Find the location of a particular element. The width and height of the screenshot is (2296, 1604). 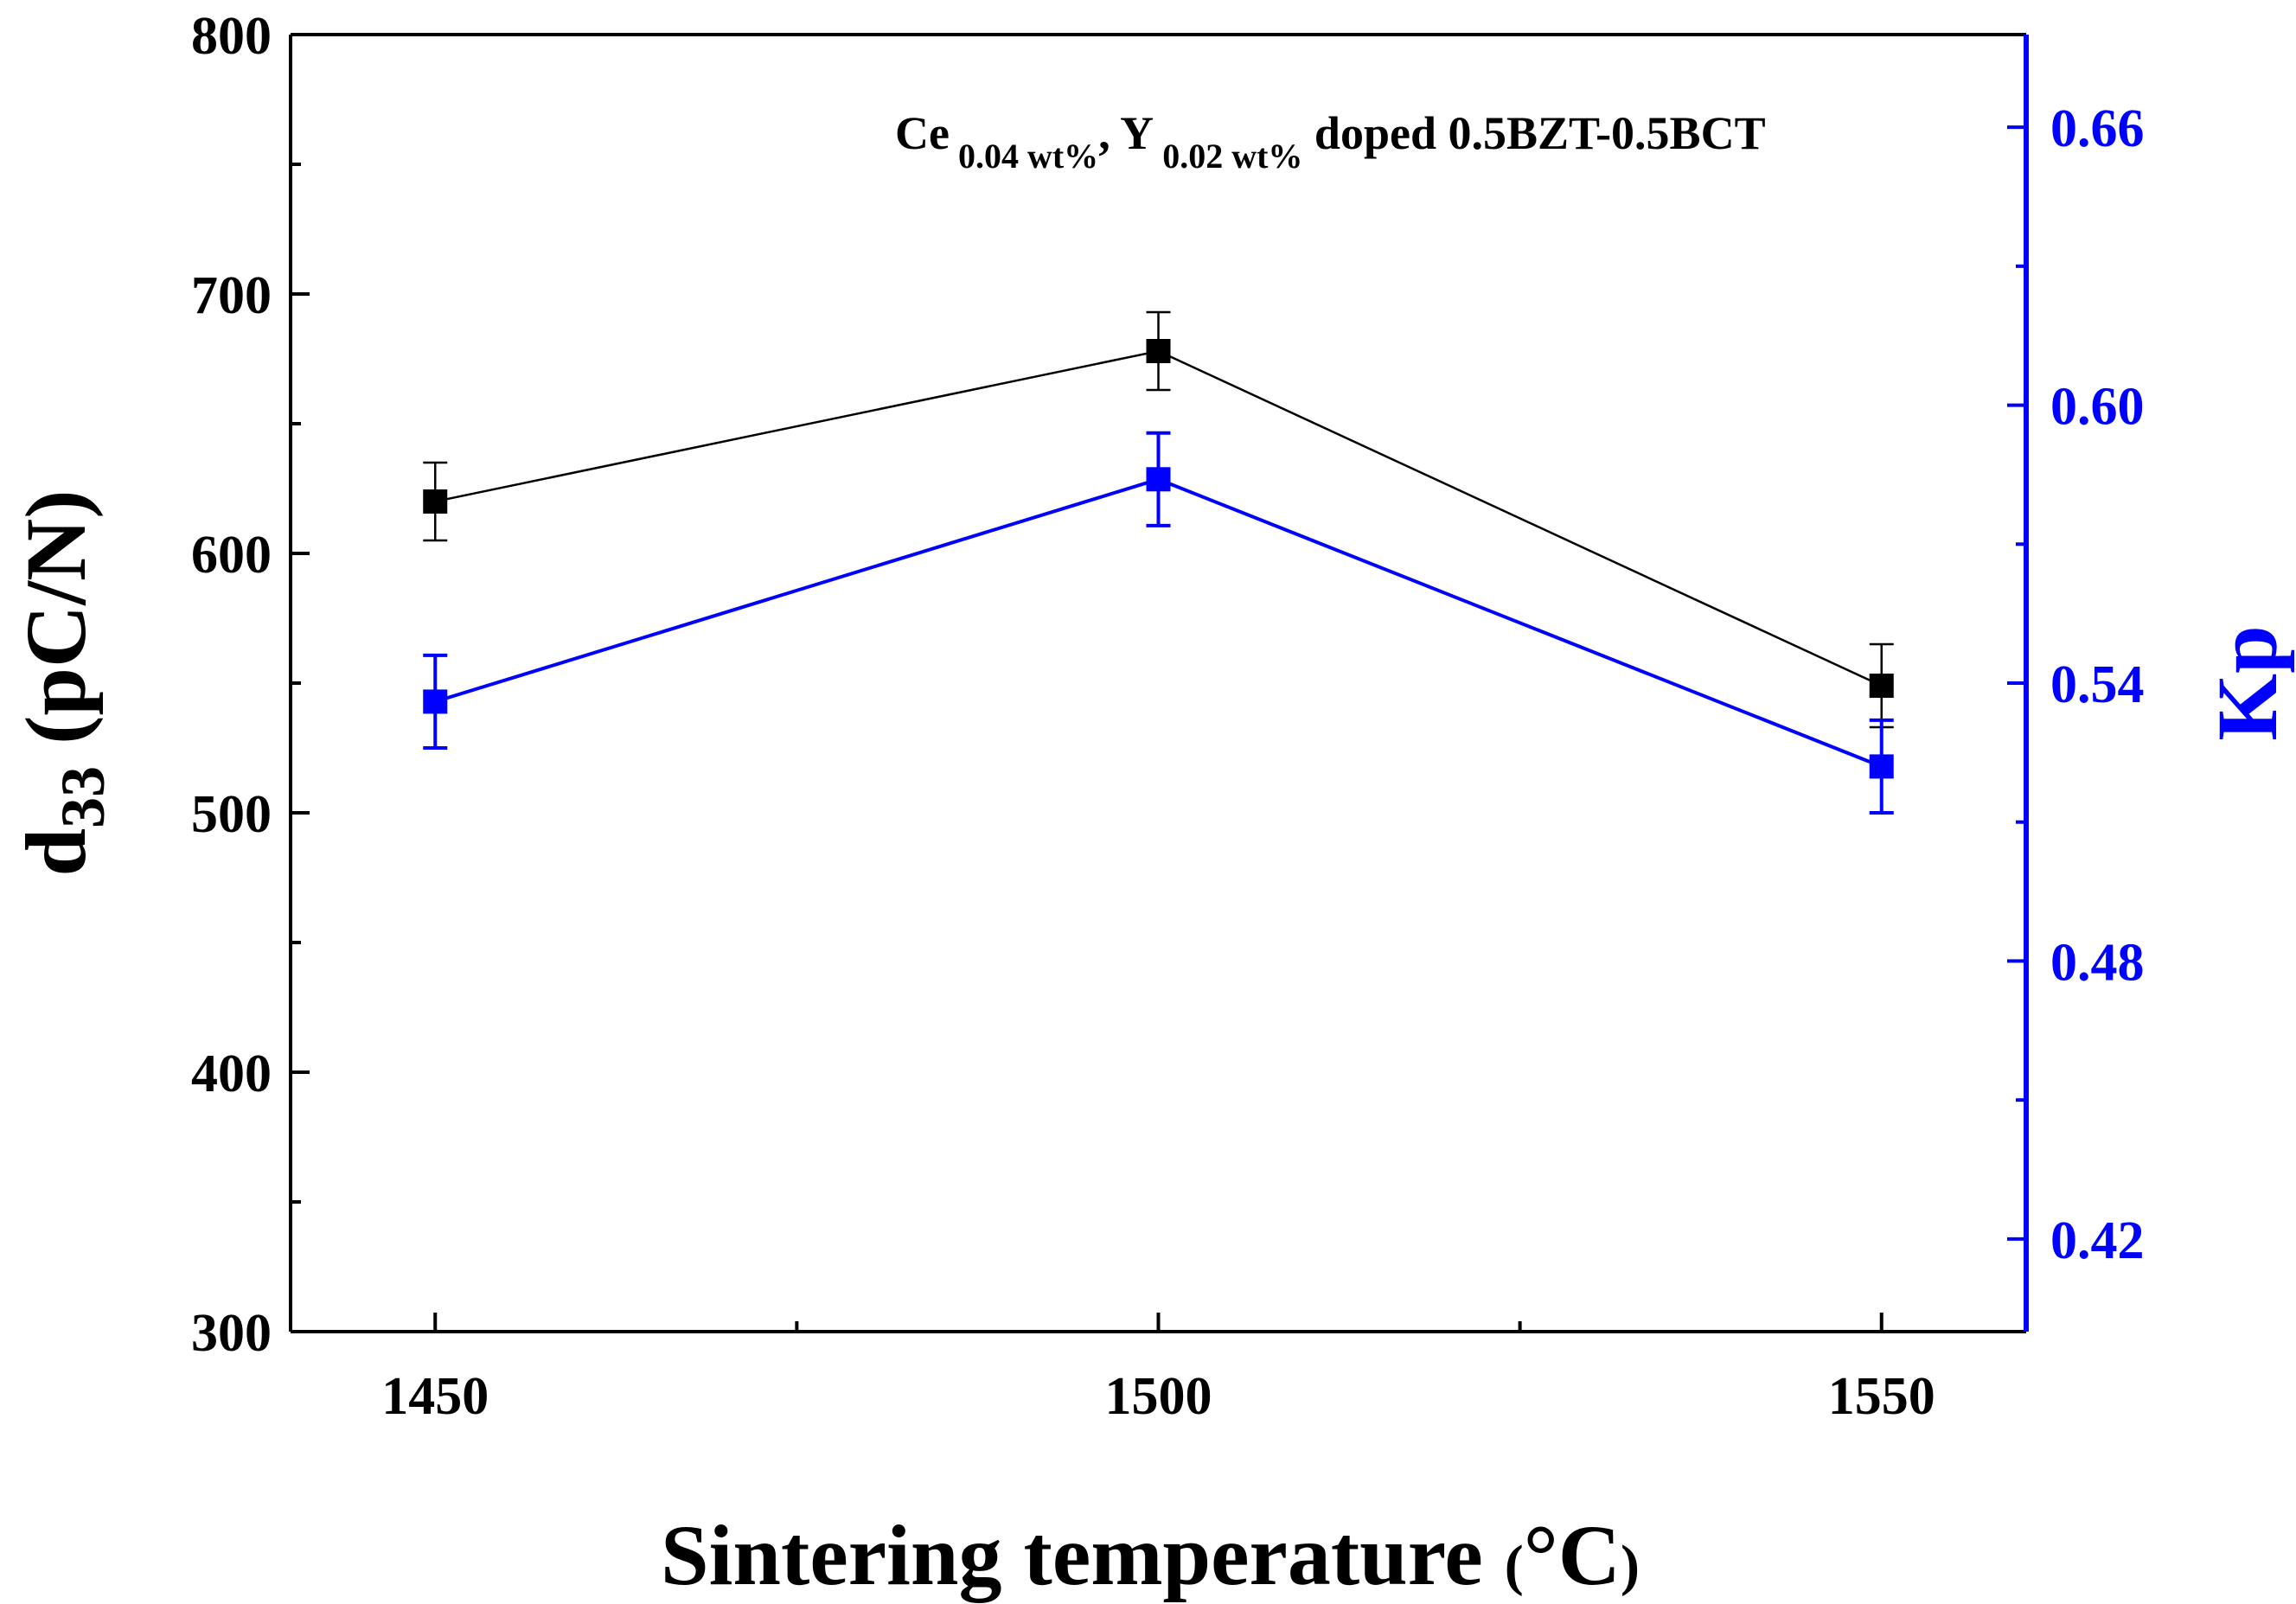

y-left-tick-label: 700 is located at coordinates (231, 296).